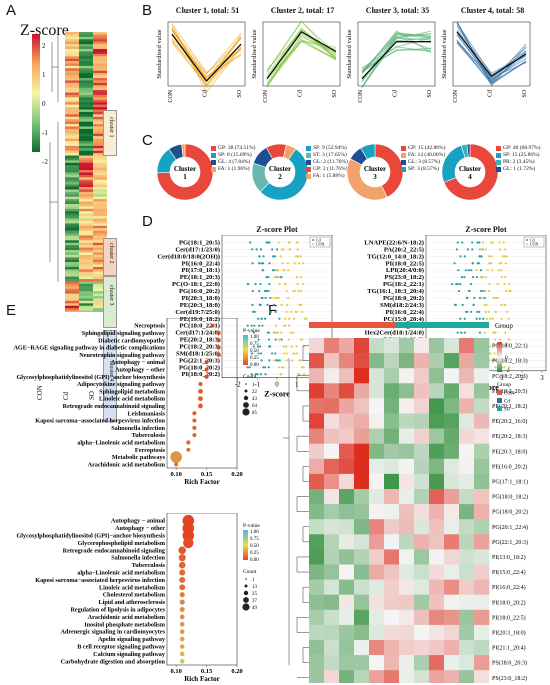 The width and height of the screenshot is (550, 685). What do you see at coordinates (423, 162) in the screenshot?
I see `donut-legend-item: GL: 3 (8.57%)` at bounding box center [423, 162].